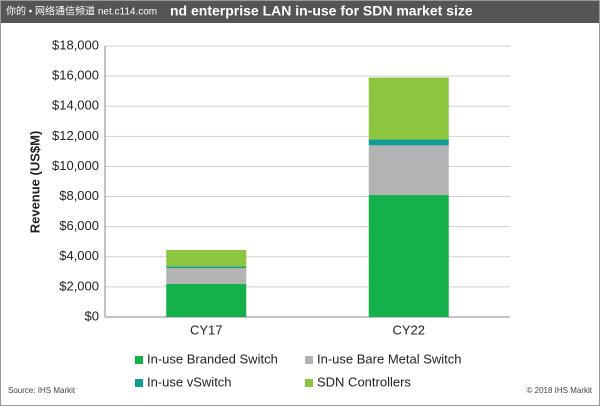 Image resolution: width=600 pixels, height=406 pixels. What do you see at coordinates (75, 105) in the screenshot?
I see `y-tick-label: $14,000` at bounding box center [75, 105].